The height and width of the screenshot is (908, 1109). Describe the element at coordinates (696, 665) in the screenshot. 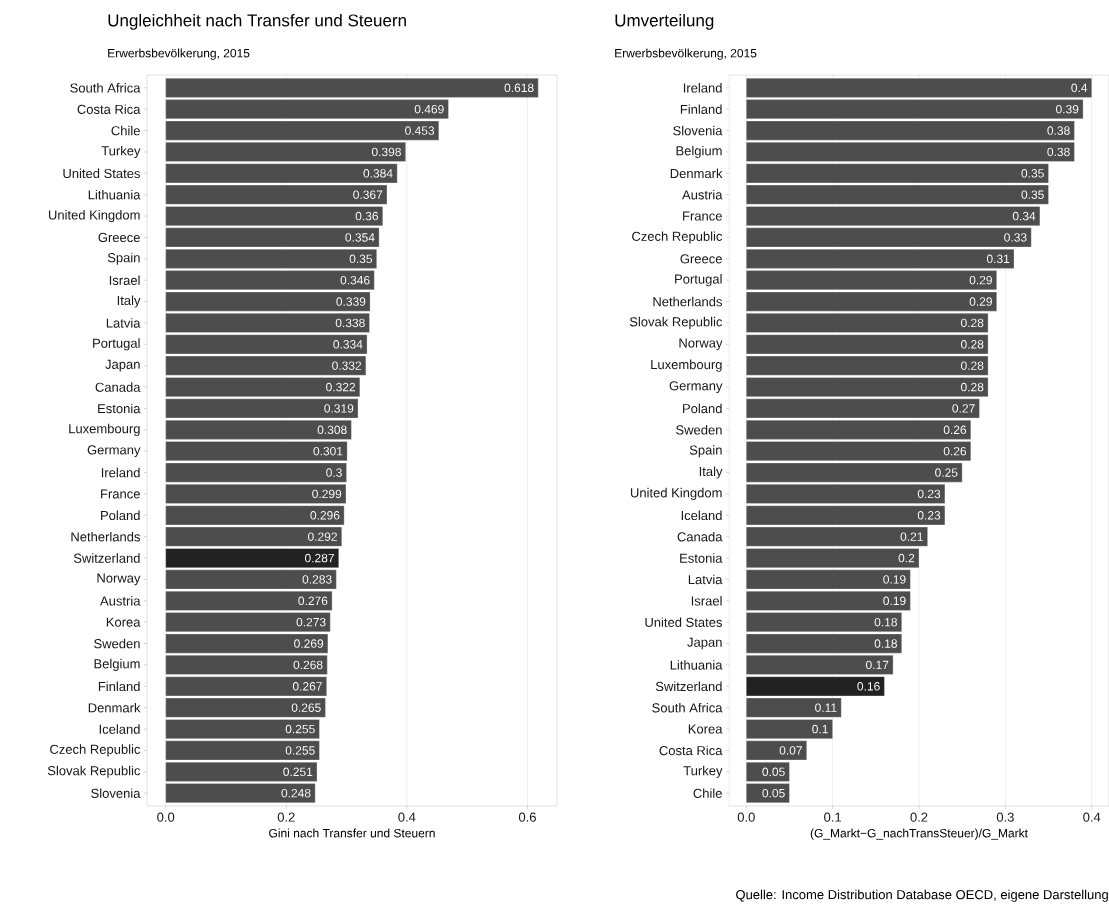

I see `y-tick-label: Lithuania` at that location.